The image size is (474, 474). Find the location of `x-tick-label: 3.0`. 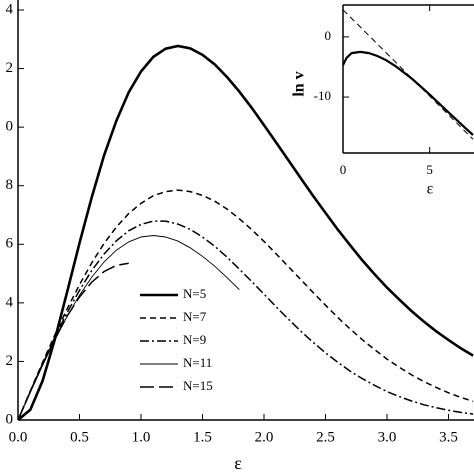

x-tick-label: 3.0 is located at coordinates (387, 437).